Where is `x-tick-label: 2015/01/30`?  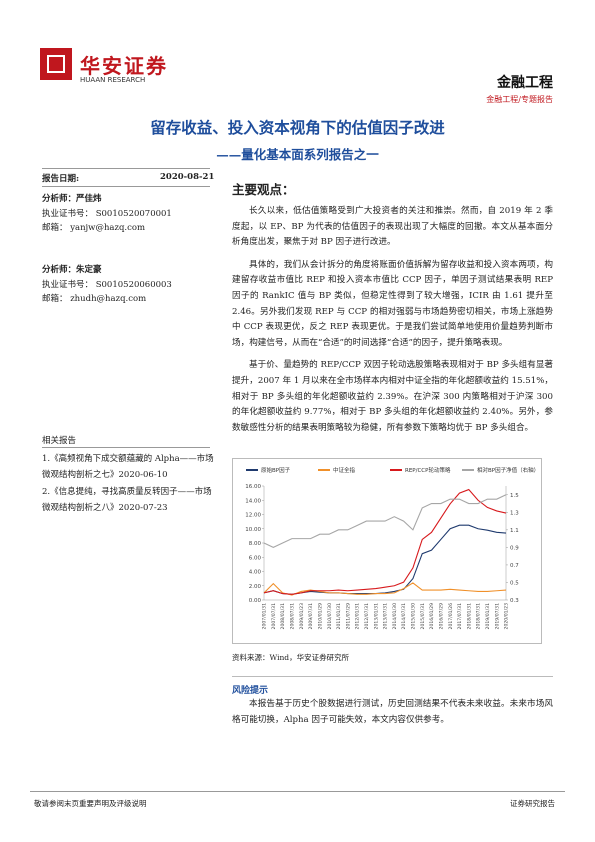
x-tick-label: 2015/01/30 is located at coordinates (414, 616).